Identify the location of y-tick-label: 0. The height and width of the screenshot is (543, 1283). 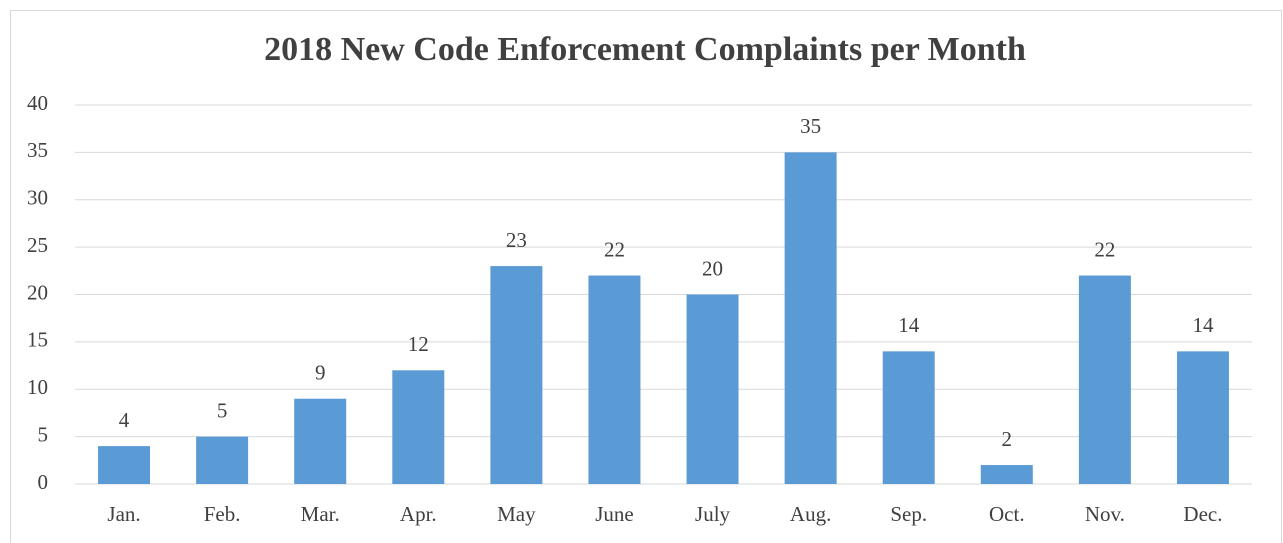
(43, 482).